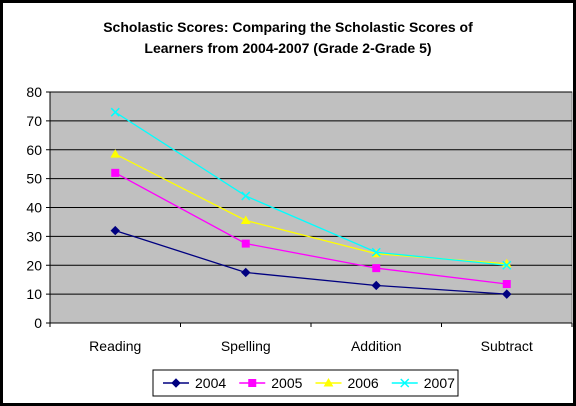 The image size is (576, 406). I want to click on legend-marker-2007, so click(405, 383).